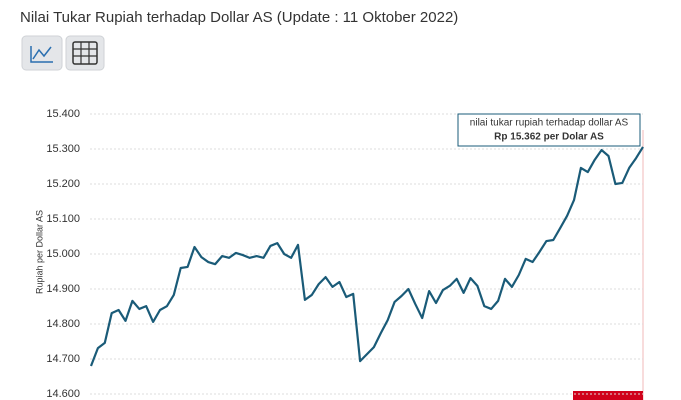  What do you see at coordinates (549, 123) in the screenshot?
I see `tooltip-title: nilai tukar rupiah terhadap dollar AS` at bounding box center [549, 123].